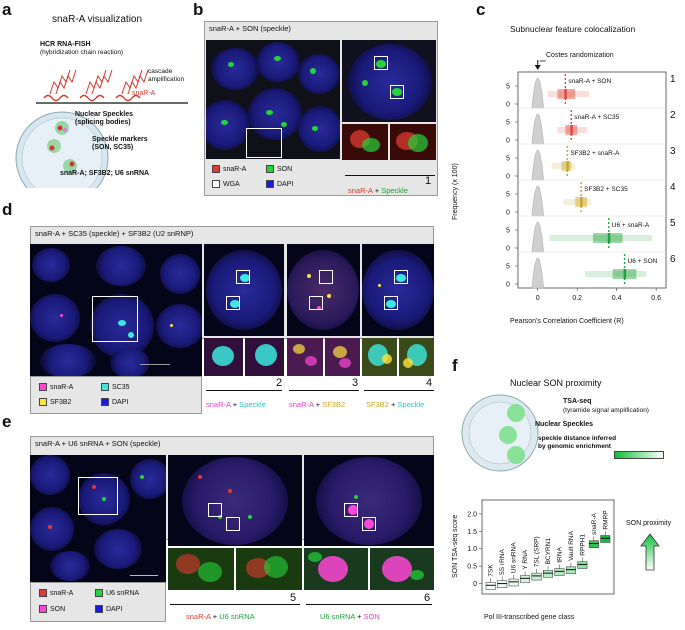 This screenshot has height=630, width=685. What do you see at coordinates (82, 52) in the screenshot?
I see `hcr-sub-label: (hybridization chain reaction)` at bounding box center [82, 52].